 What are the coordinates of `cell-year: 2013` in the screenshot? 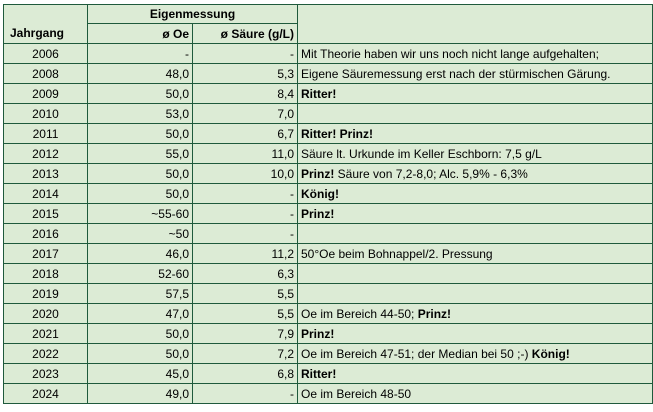 It's located at (45, 173).